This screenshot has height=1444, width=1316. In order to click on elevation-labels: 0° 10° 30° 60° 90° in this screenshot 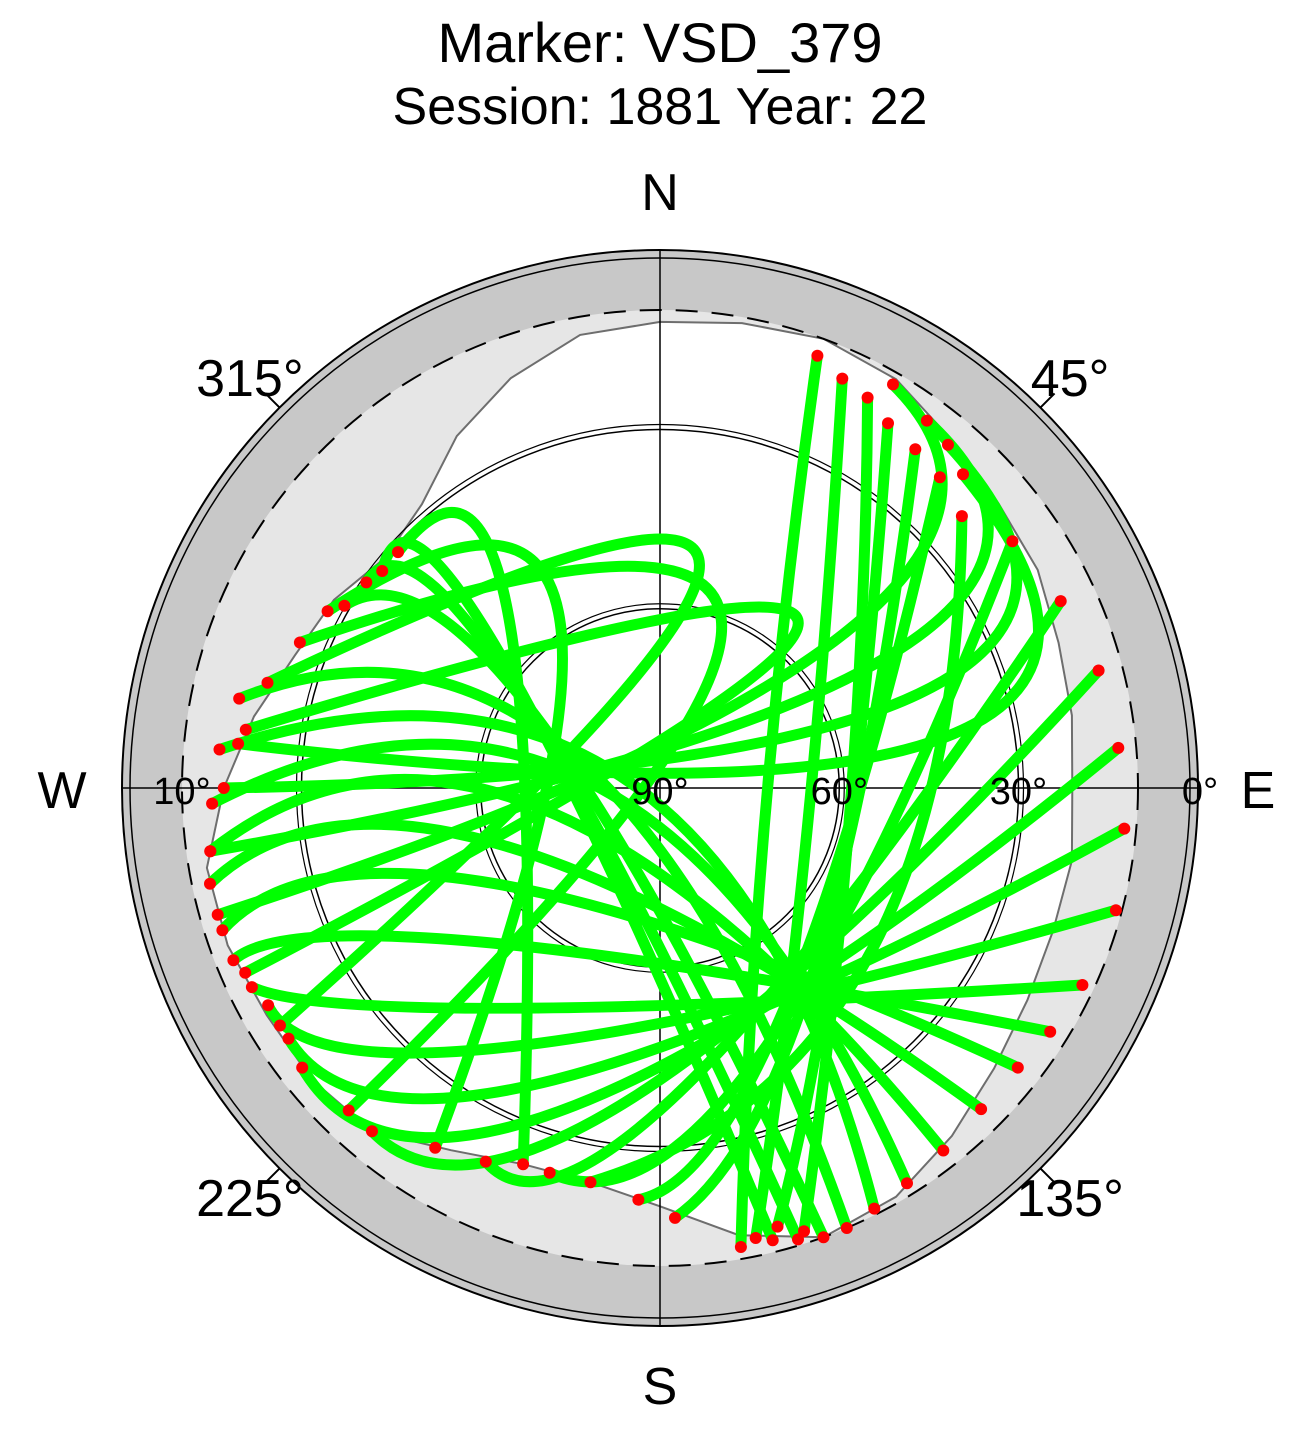, I will do `click(685, 792)`.